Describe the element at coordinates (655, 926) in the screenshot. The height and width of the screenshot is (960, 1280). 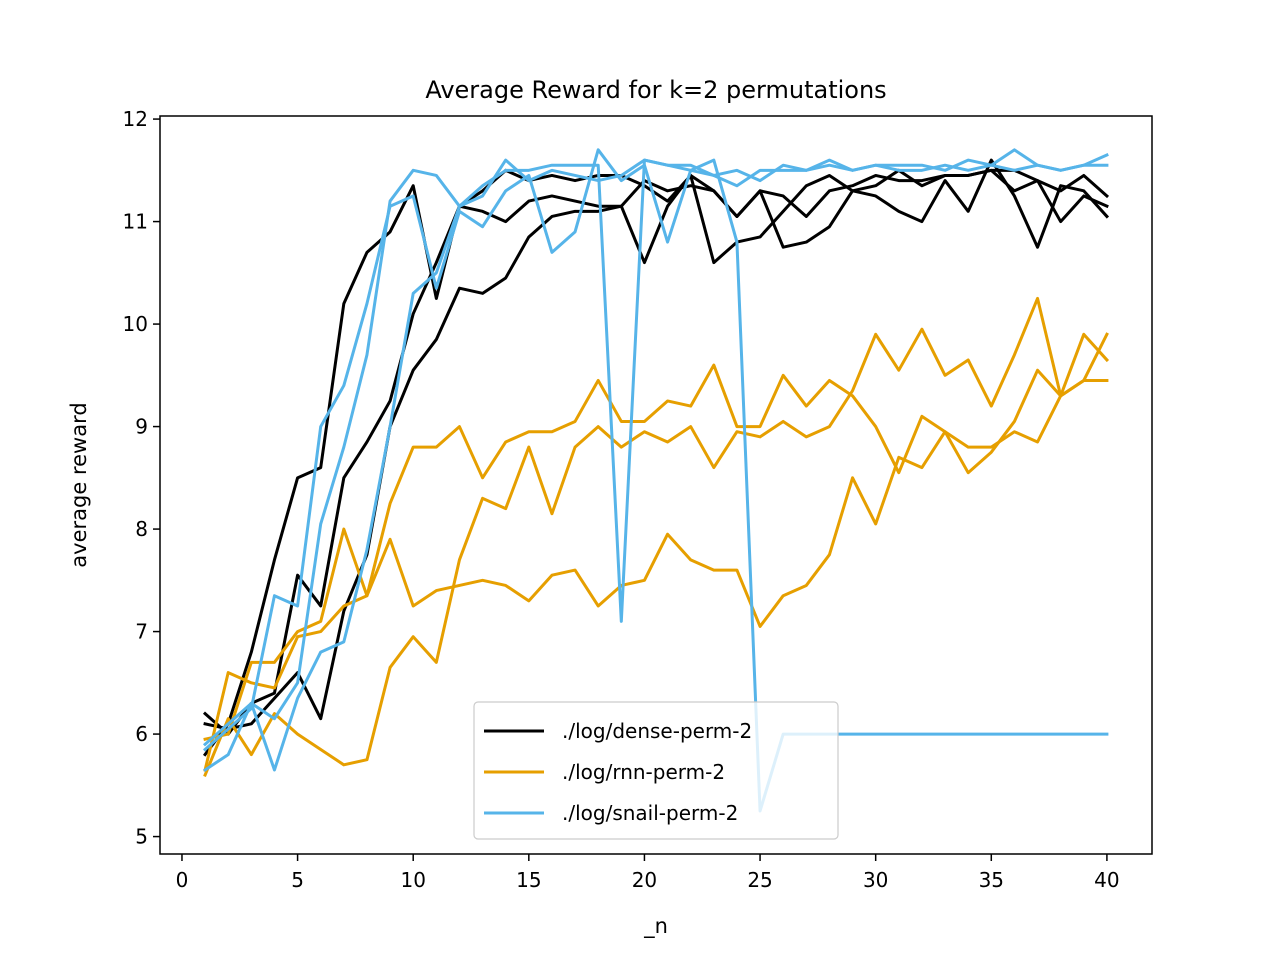
I see `x-axis-label: _n` at that location.